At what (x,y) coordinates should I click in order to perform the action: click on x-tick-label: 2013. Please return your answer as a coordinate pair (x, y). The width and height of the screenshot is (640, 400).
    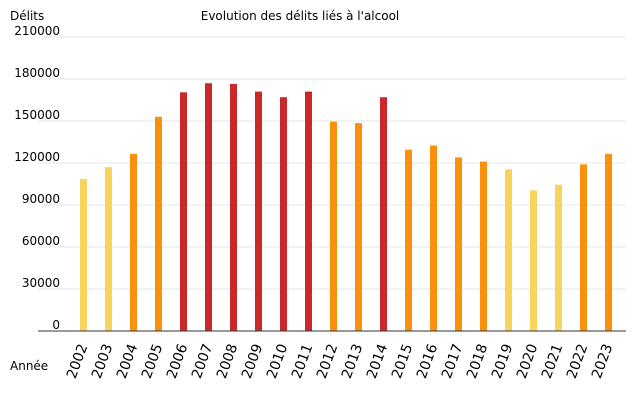
    Looking at the image, I should click on (352, 361).